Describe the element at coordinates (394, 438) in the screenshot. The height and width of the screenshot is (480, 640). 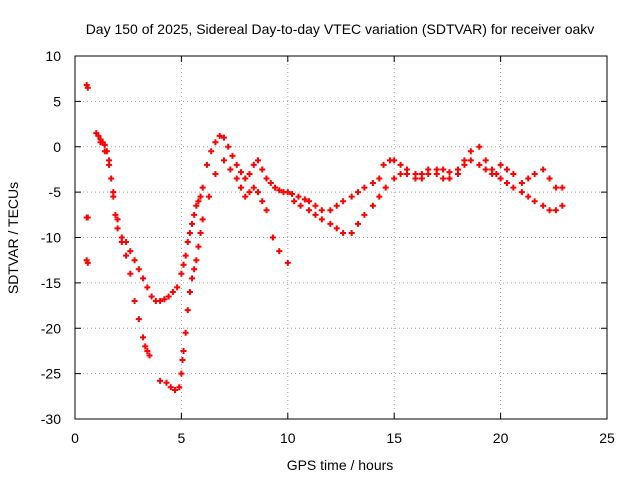
I see `x-tick-label: 15` at that location.